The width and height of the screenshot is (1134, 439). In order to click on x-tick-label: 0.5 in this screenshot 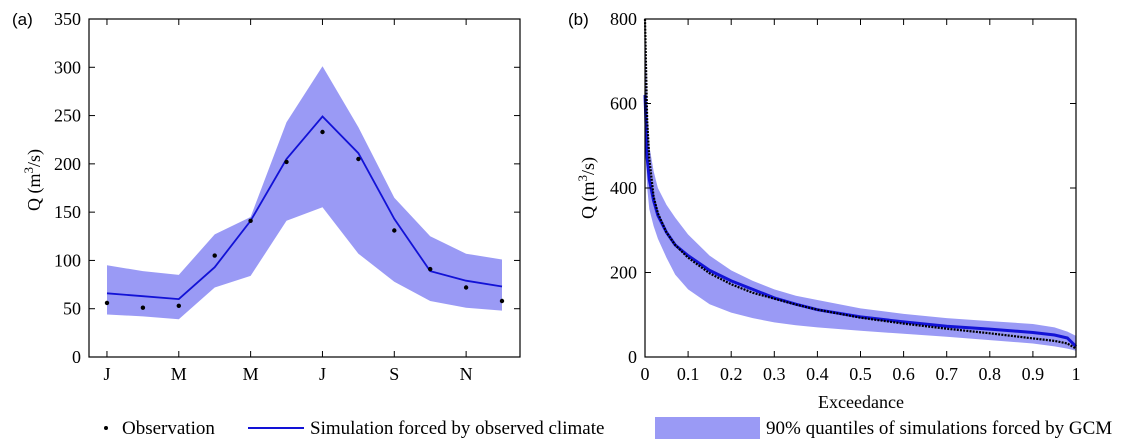, I will do `click(860, 374)`.